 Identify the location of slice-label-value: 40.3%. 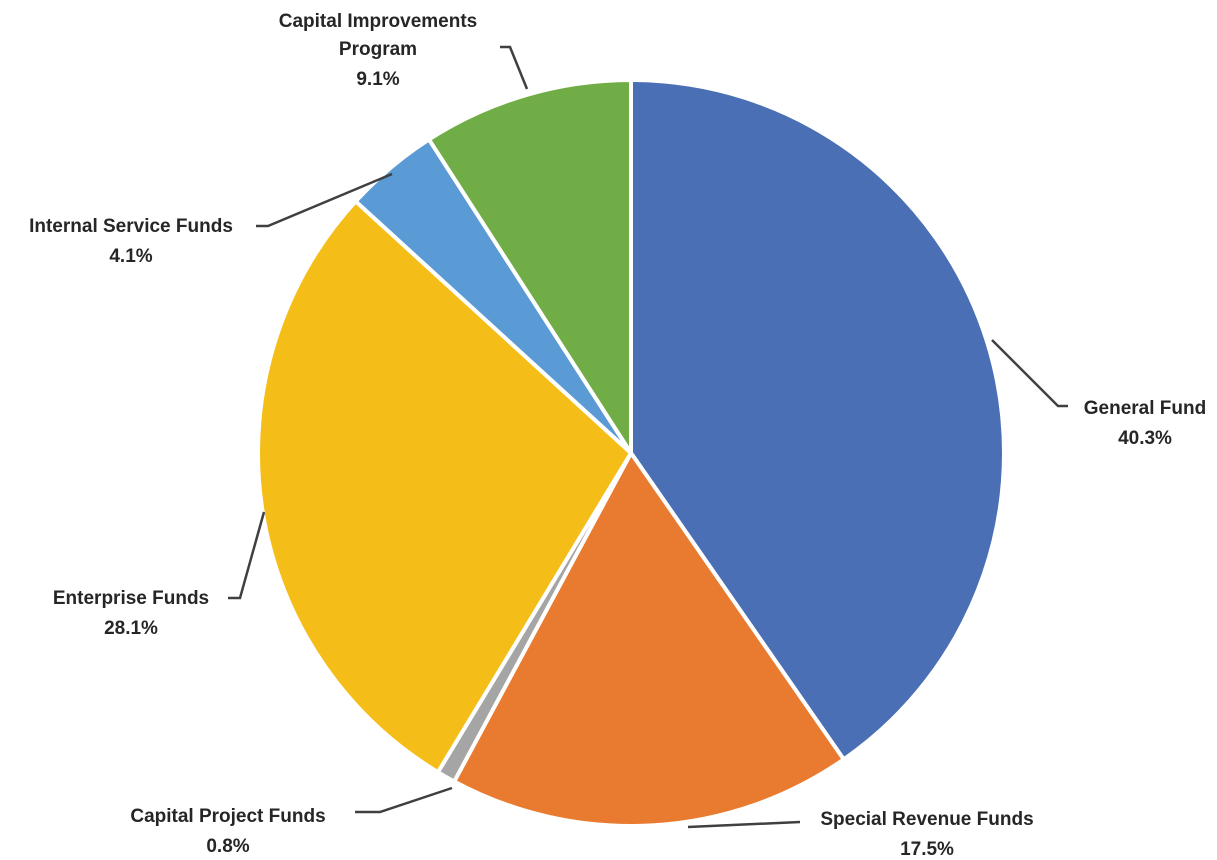
(1145, 438).